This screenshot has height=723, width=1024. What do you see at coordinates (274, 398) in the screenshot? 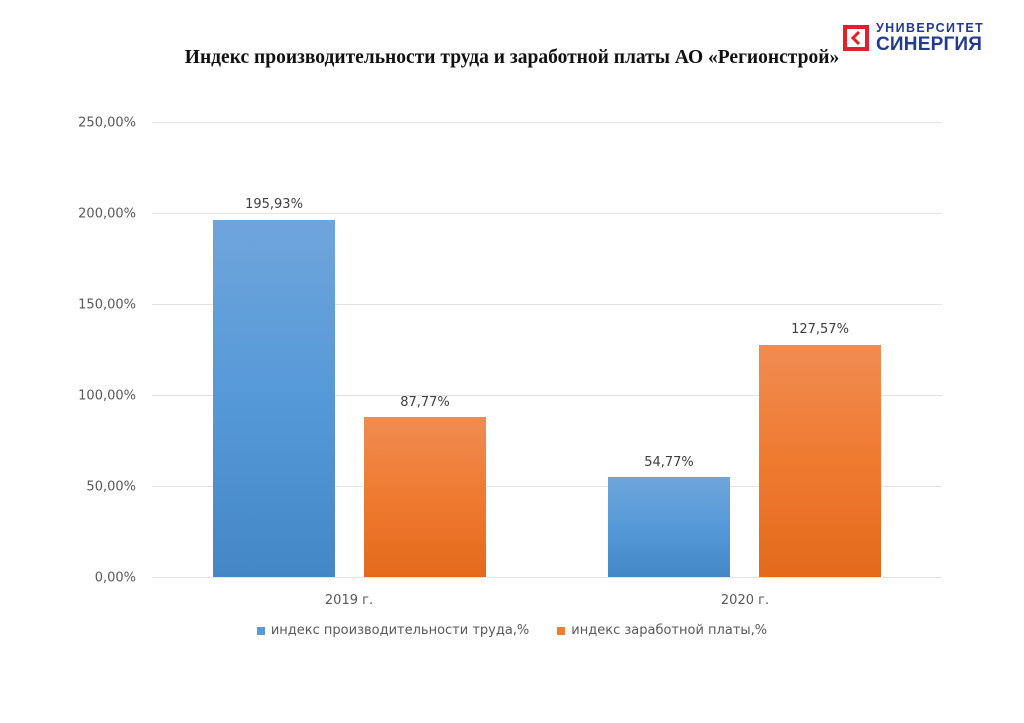
I see `bar-productivity-2019` at bounding box center [274, 398].